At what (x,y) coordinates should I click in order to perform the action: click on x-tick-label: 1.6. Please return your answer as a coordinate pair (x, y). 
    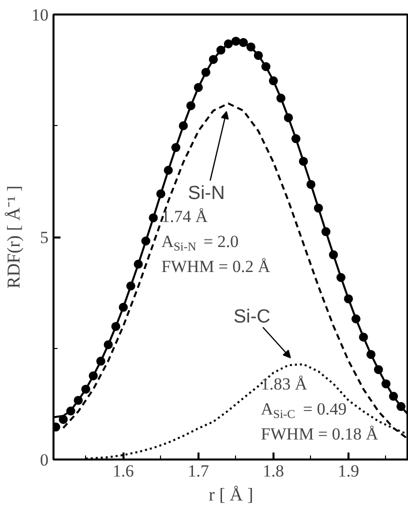
    Looking at the image, I should click on (123, 471).